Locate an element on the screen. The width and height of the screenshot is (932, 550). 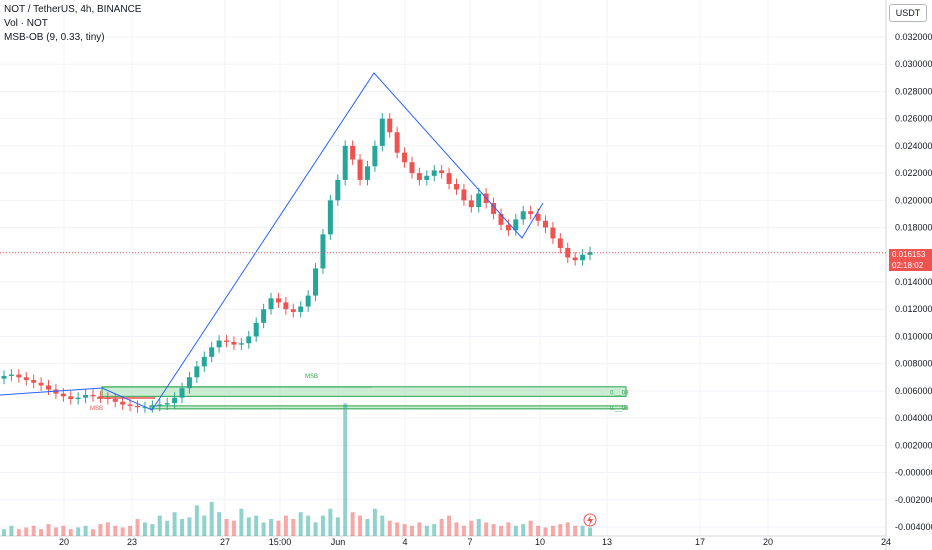
x-tick-label: 17 is located at coordinates (700, 542).